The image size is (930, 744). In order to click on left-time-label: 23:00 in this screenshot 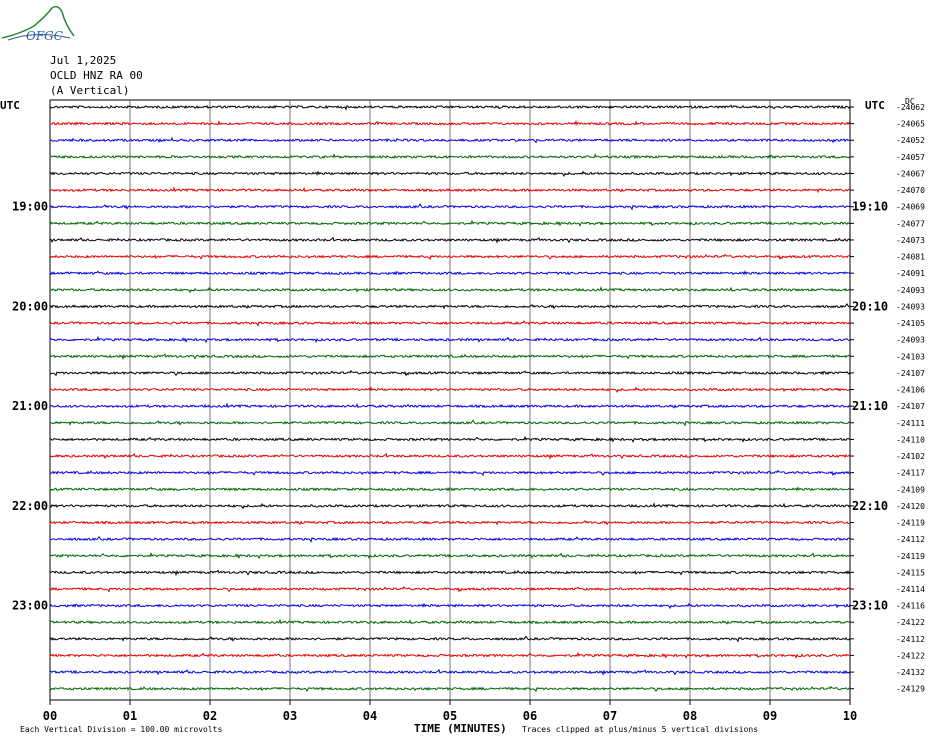, I will do `click(30, 606)`.